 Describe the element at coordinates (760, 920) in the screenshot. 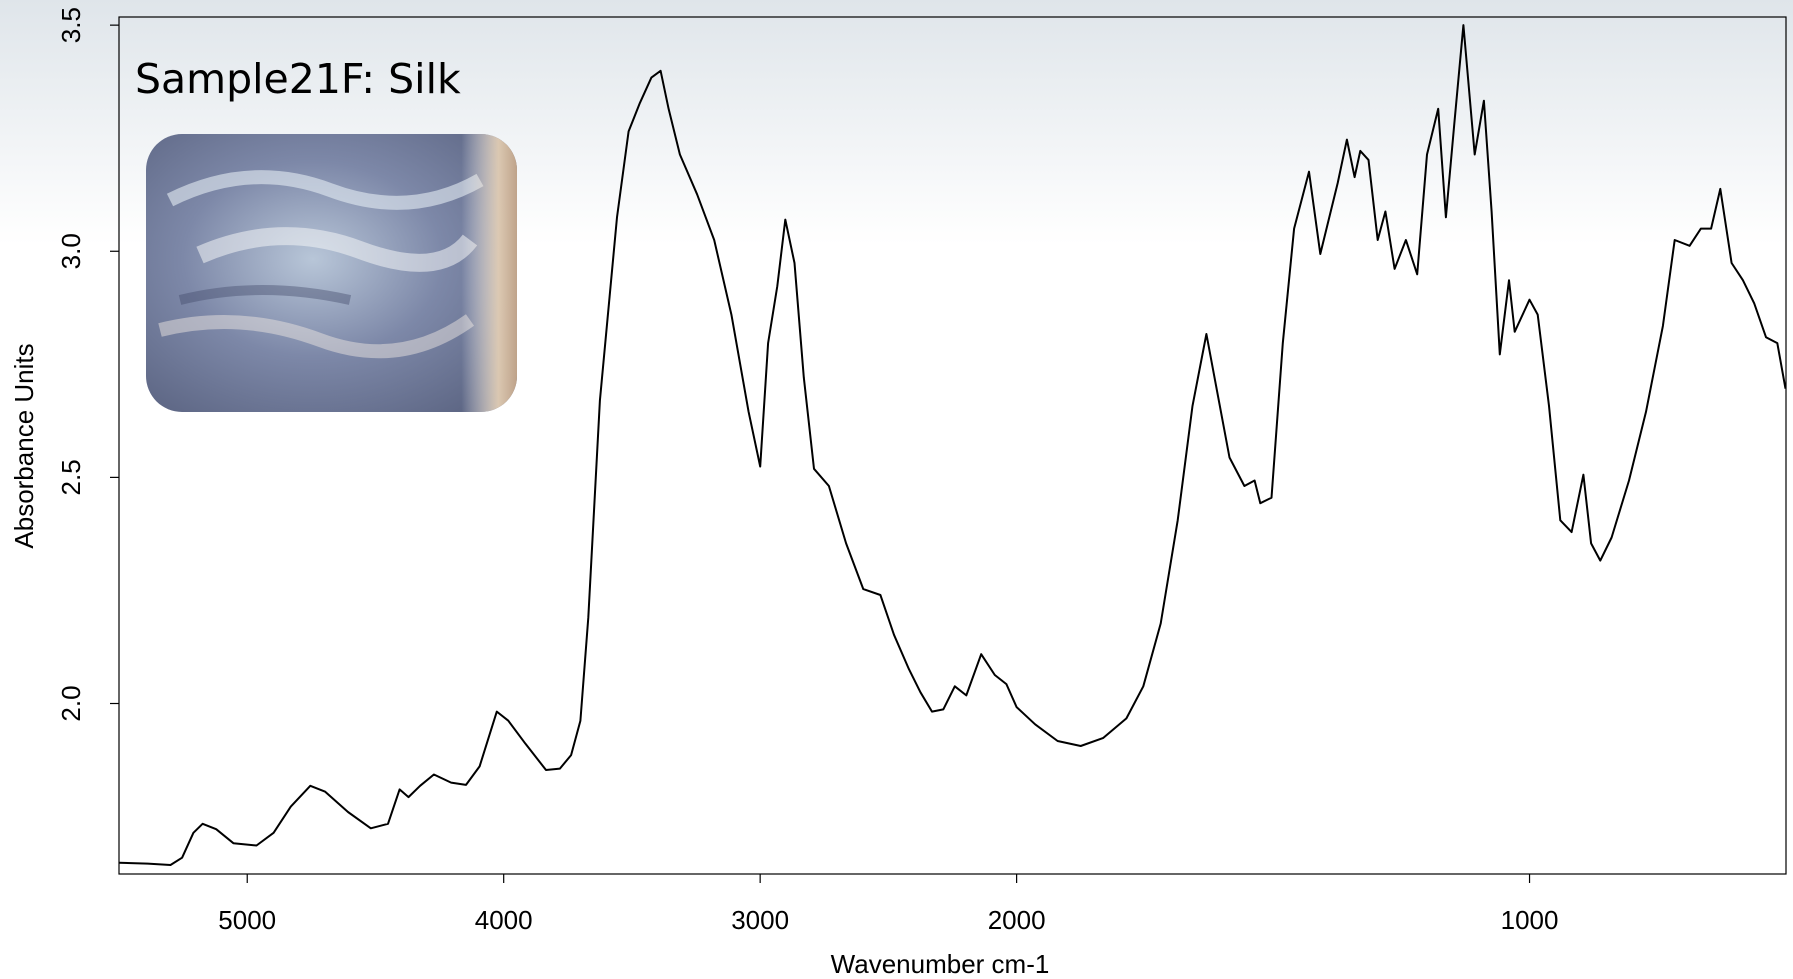

I see `x-tick-label: 3000` at that location.